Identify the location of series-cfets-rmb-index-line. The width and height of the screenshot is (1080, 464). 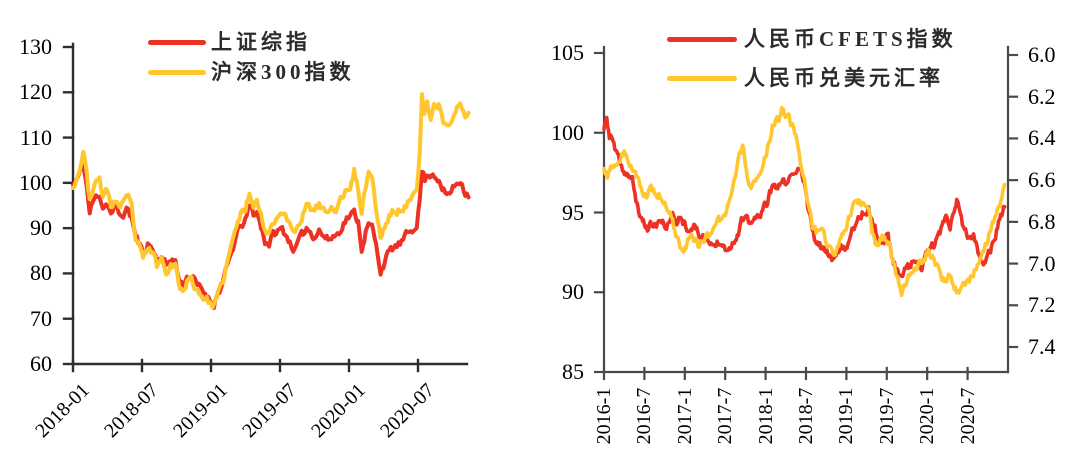
(804, 197).